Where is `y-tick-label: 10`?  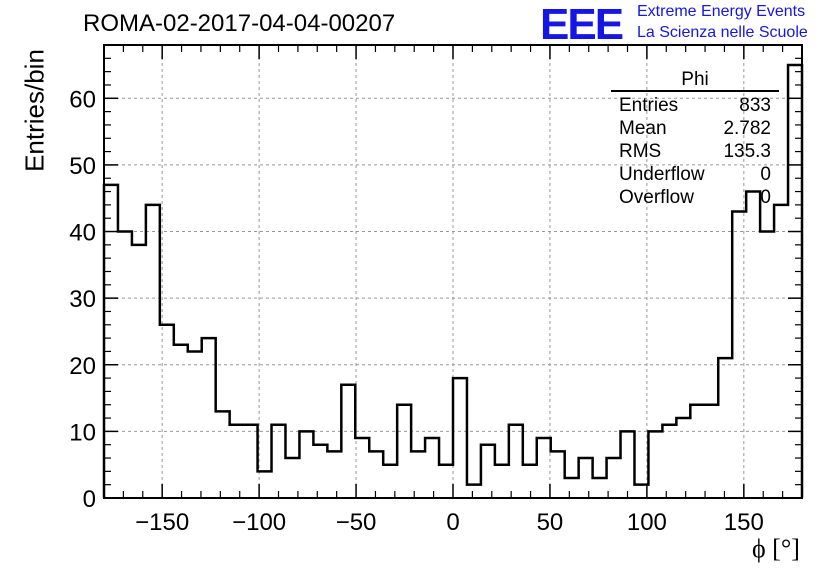
y-tick-label: 10 is located at coordinates (82, 432).